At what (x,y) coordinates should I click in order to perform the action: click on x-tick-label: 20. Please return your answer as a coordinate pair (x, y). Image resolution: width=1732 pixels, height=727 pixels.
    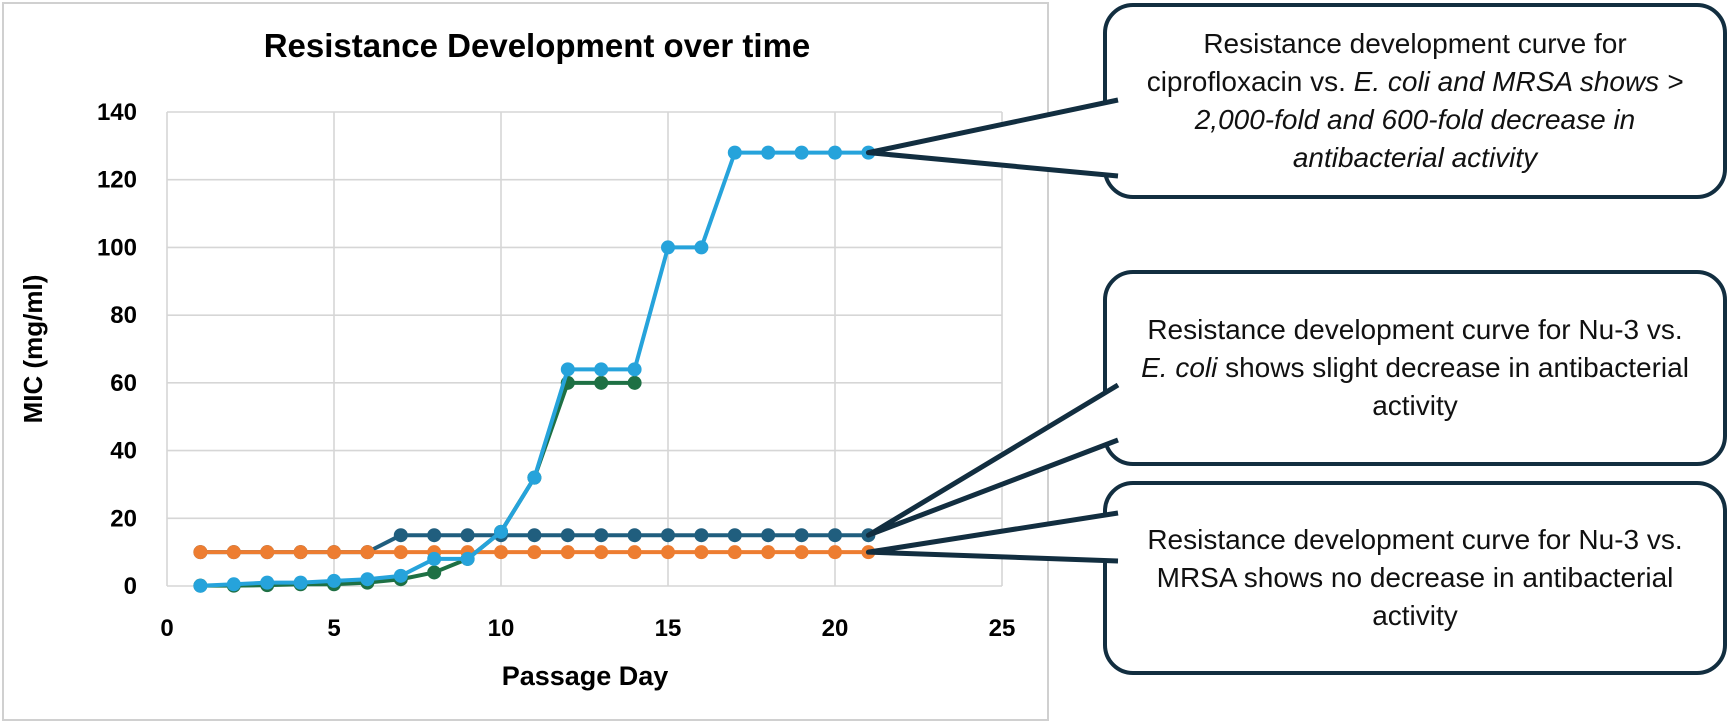
    Looking at the image, I should click on (835, 628).